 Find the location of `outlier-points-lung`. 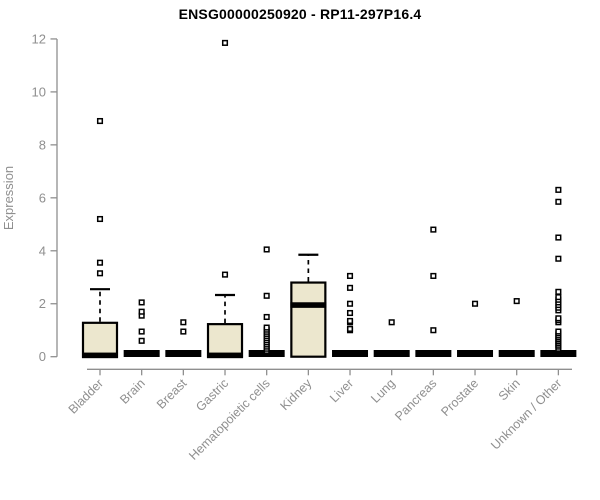

outlier-points-lung is located at coordinates (391, 322).